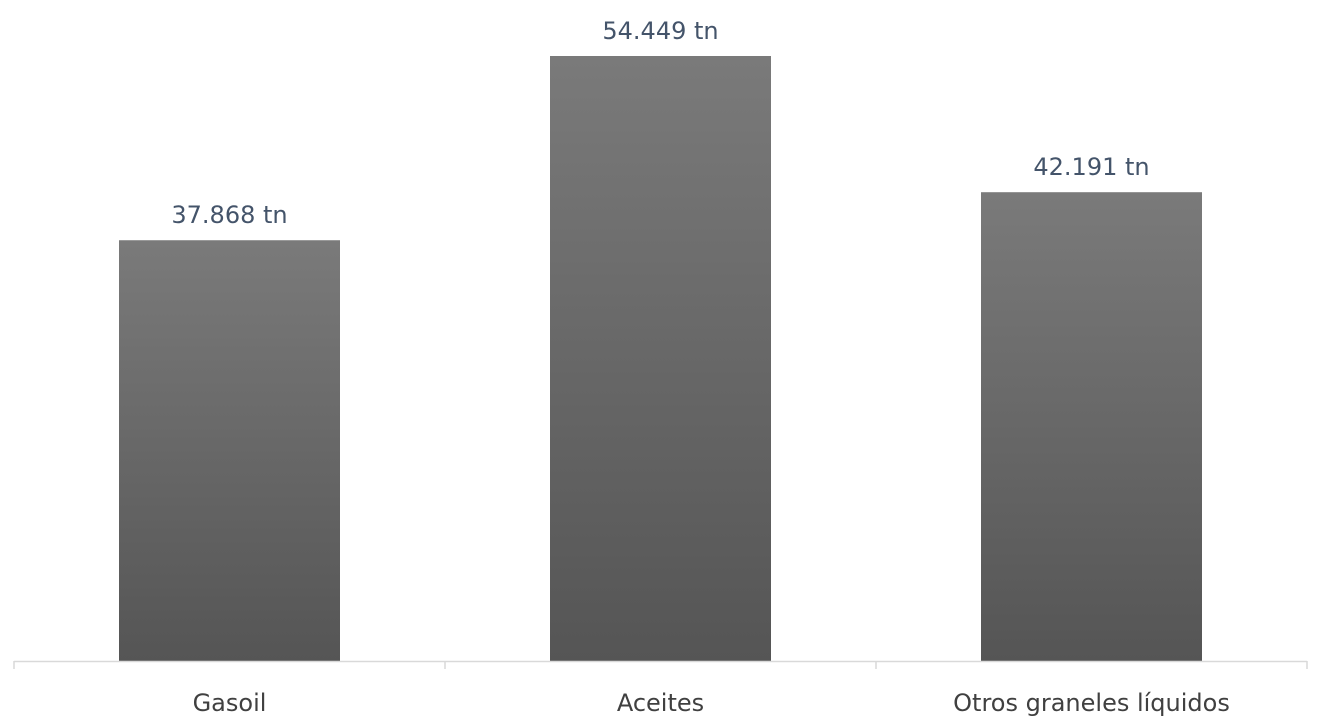  I want to click on category-label: Otros graneles líquidos, so click(1091, 703).